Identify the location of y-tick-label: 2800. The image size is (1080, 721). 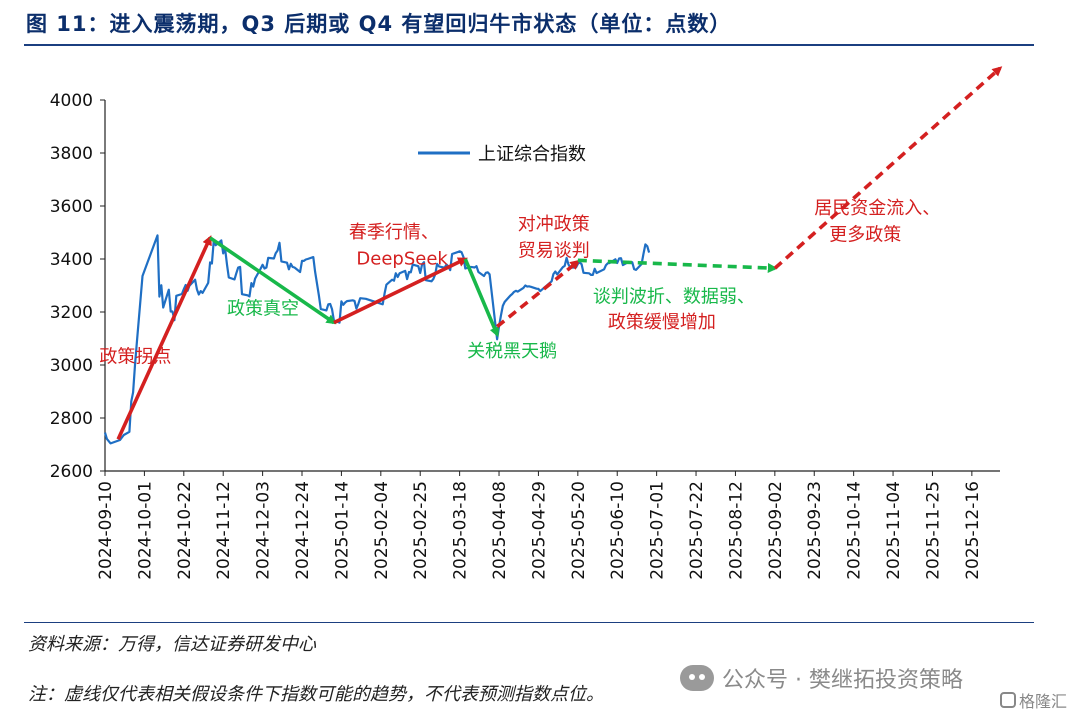
(71, 419).